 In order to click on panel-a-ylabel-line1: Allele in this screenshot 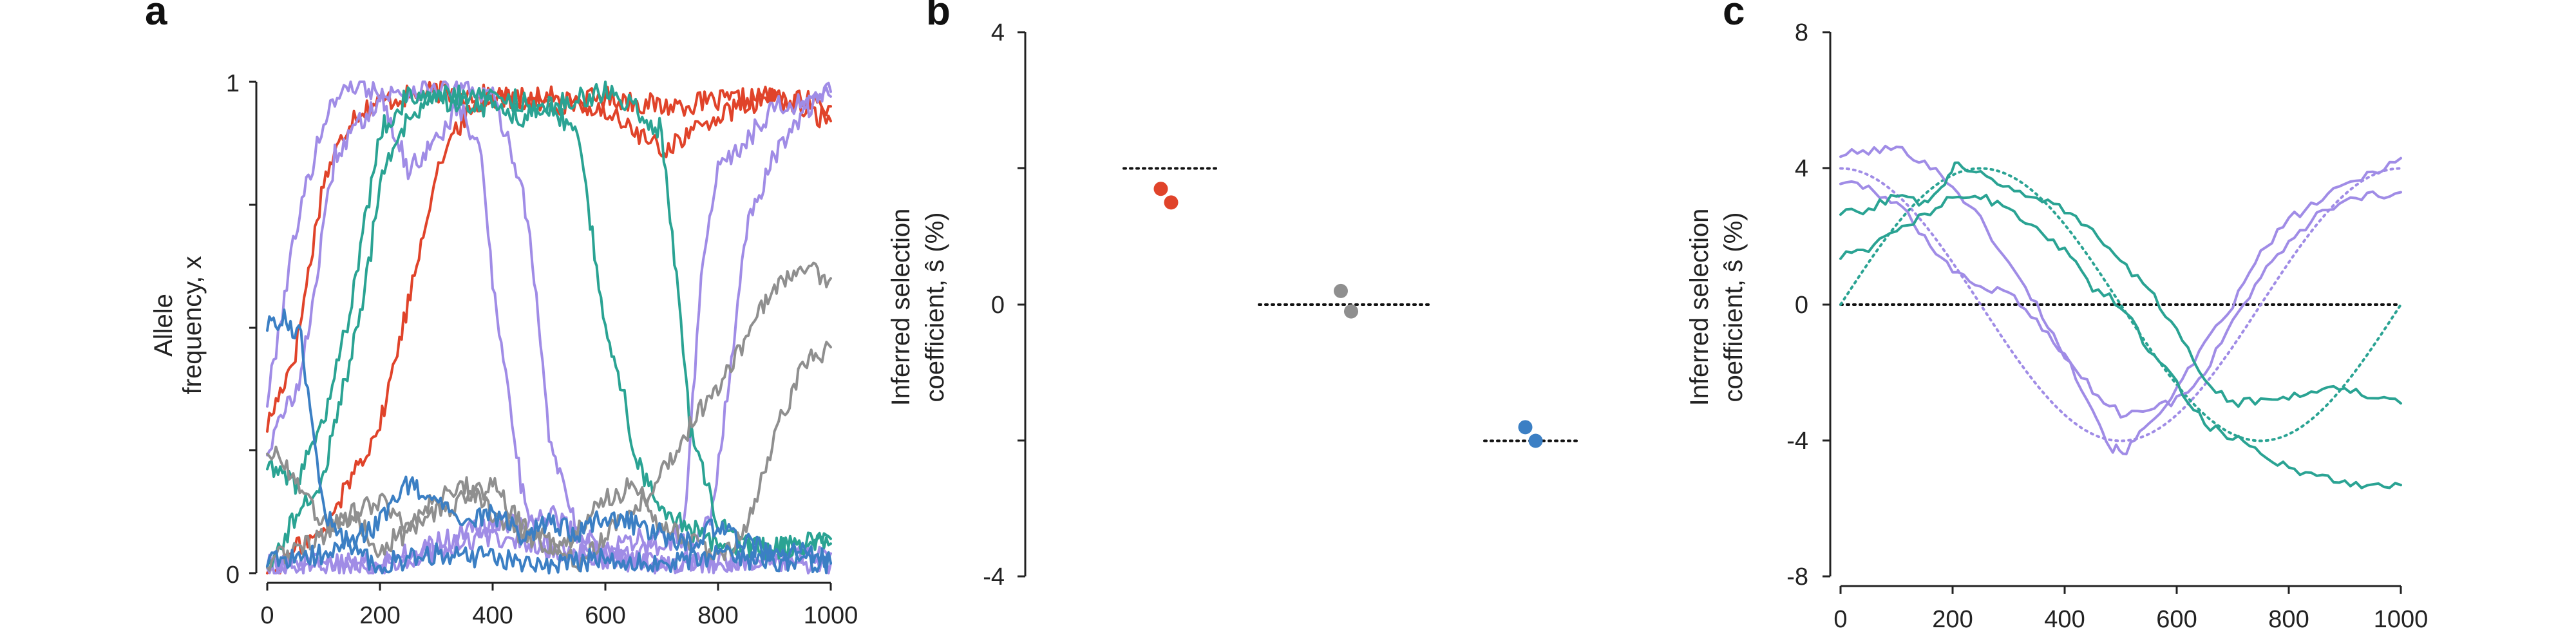, I will do `click(163, 326)`.